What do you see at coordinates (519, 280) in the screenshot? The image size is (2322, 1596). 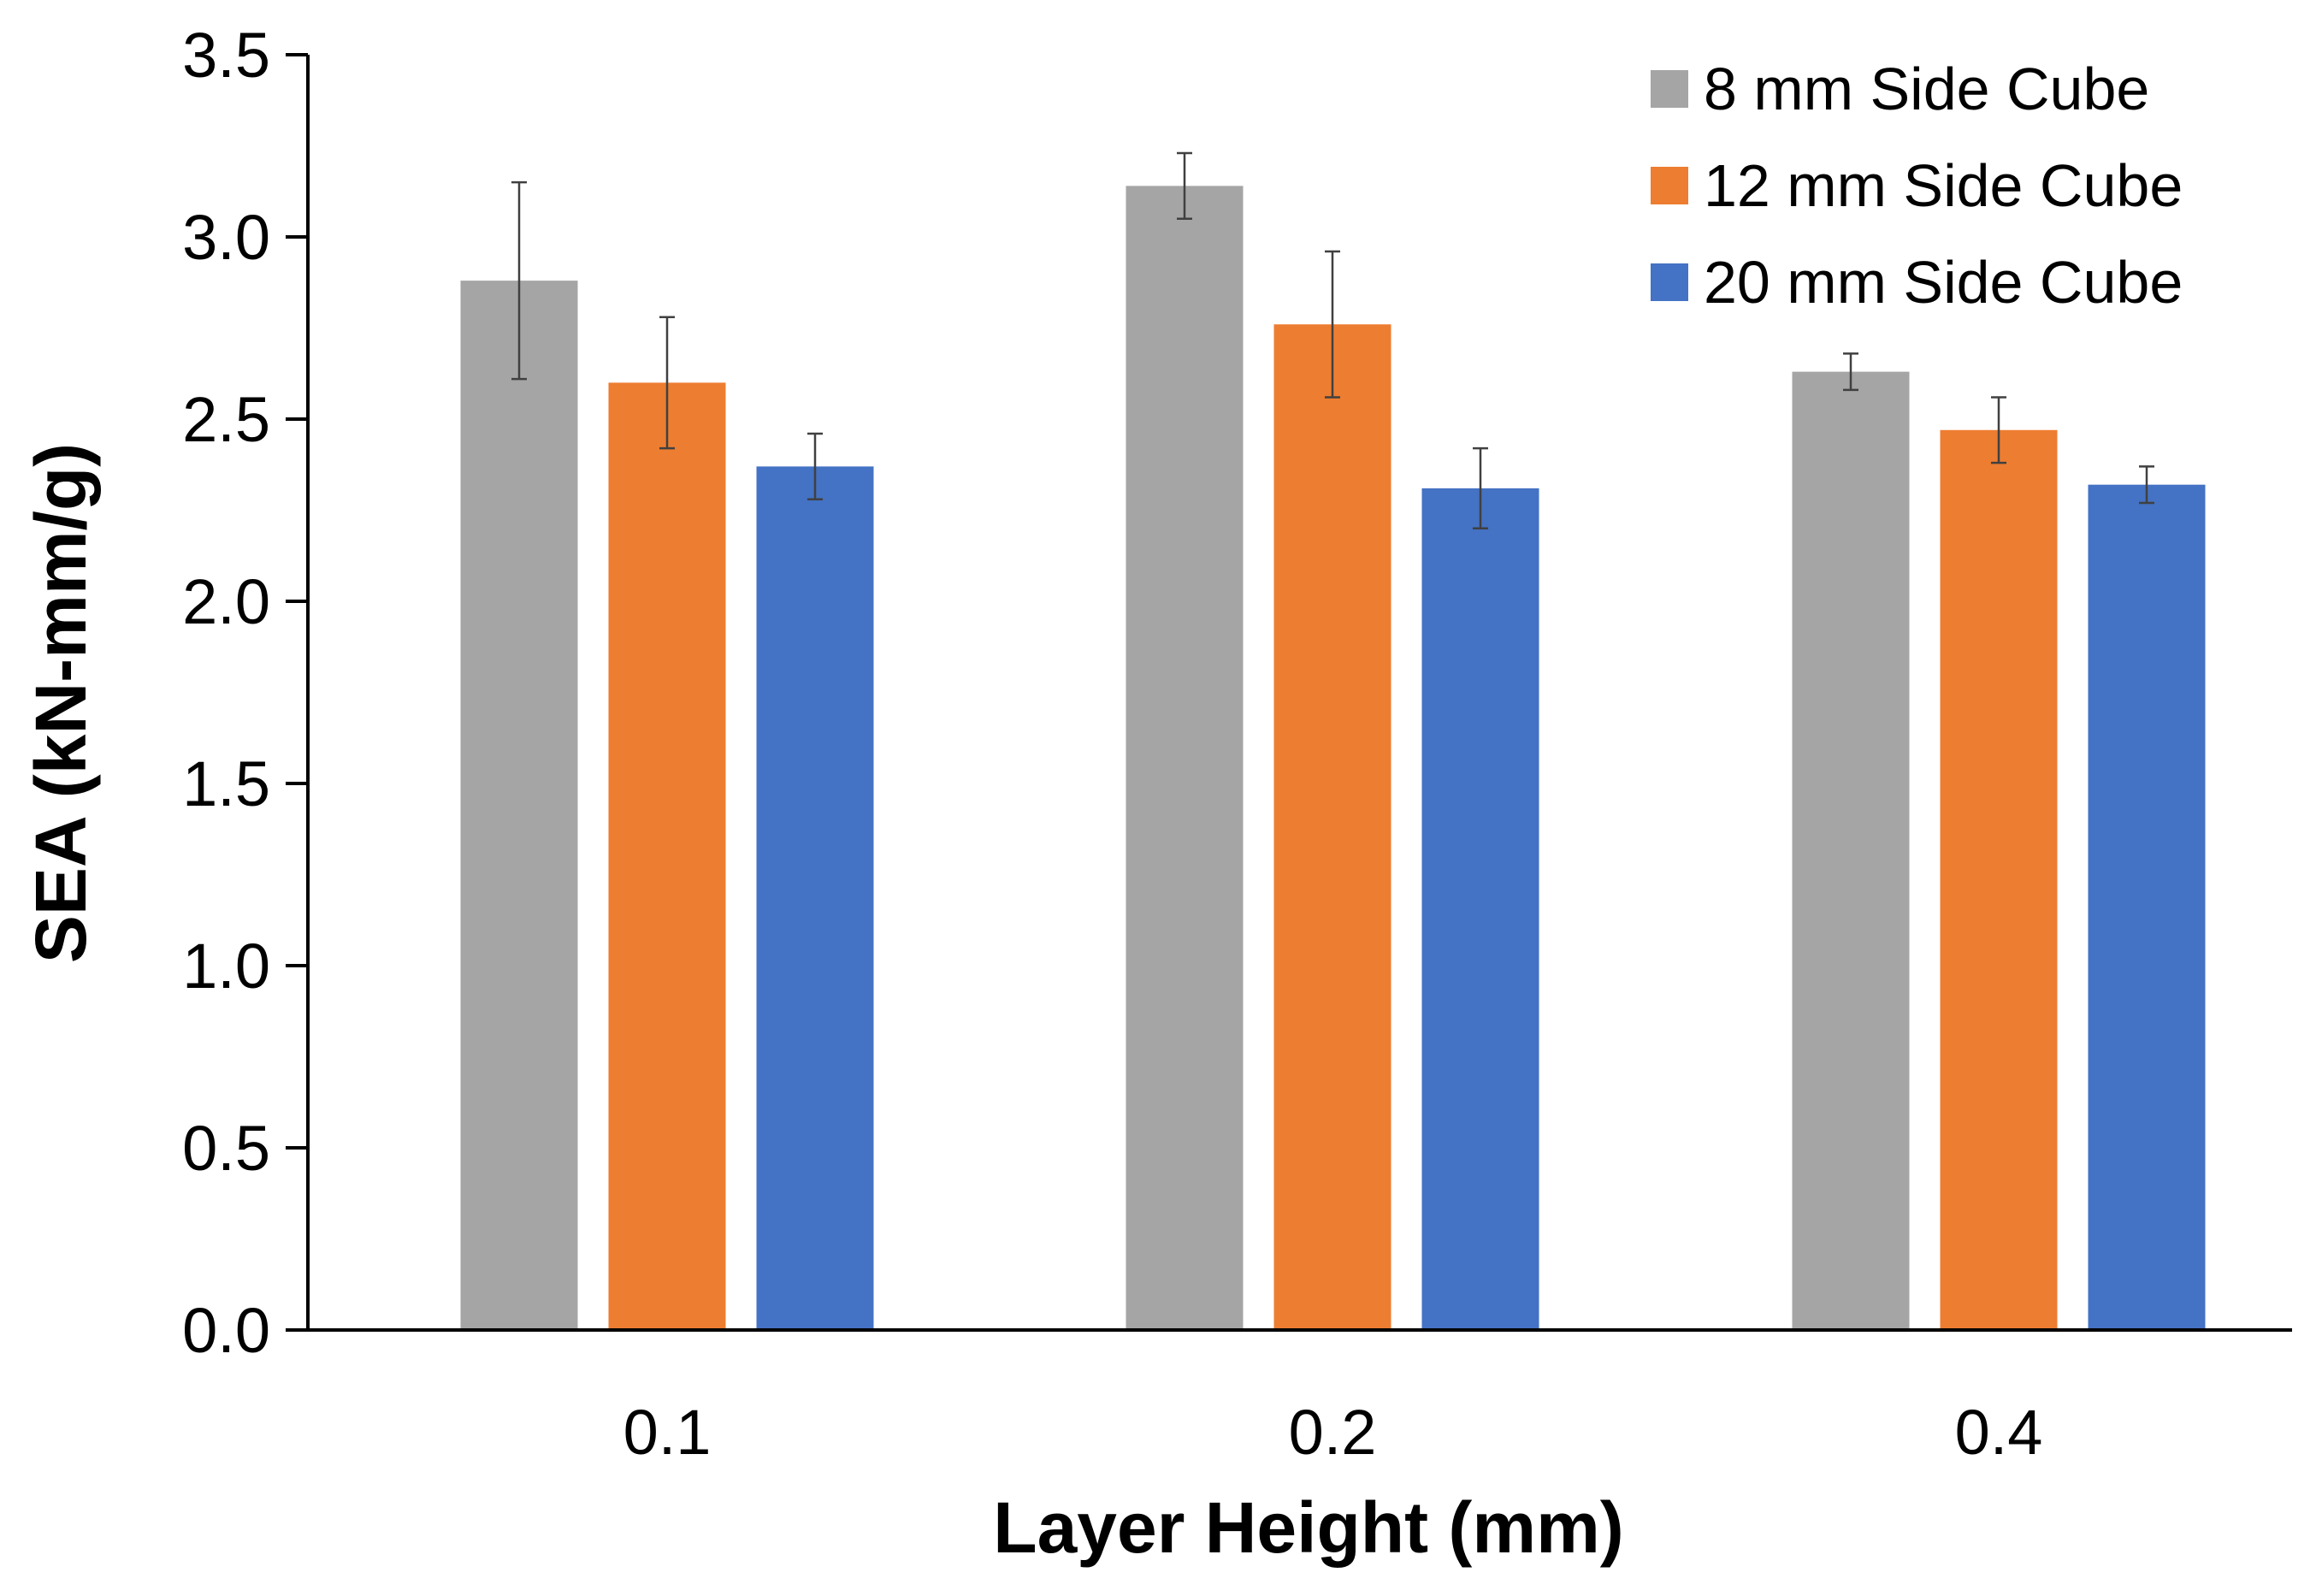 I see `error-bar-1-0.1` at bounding box center [519, 280].